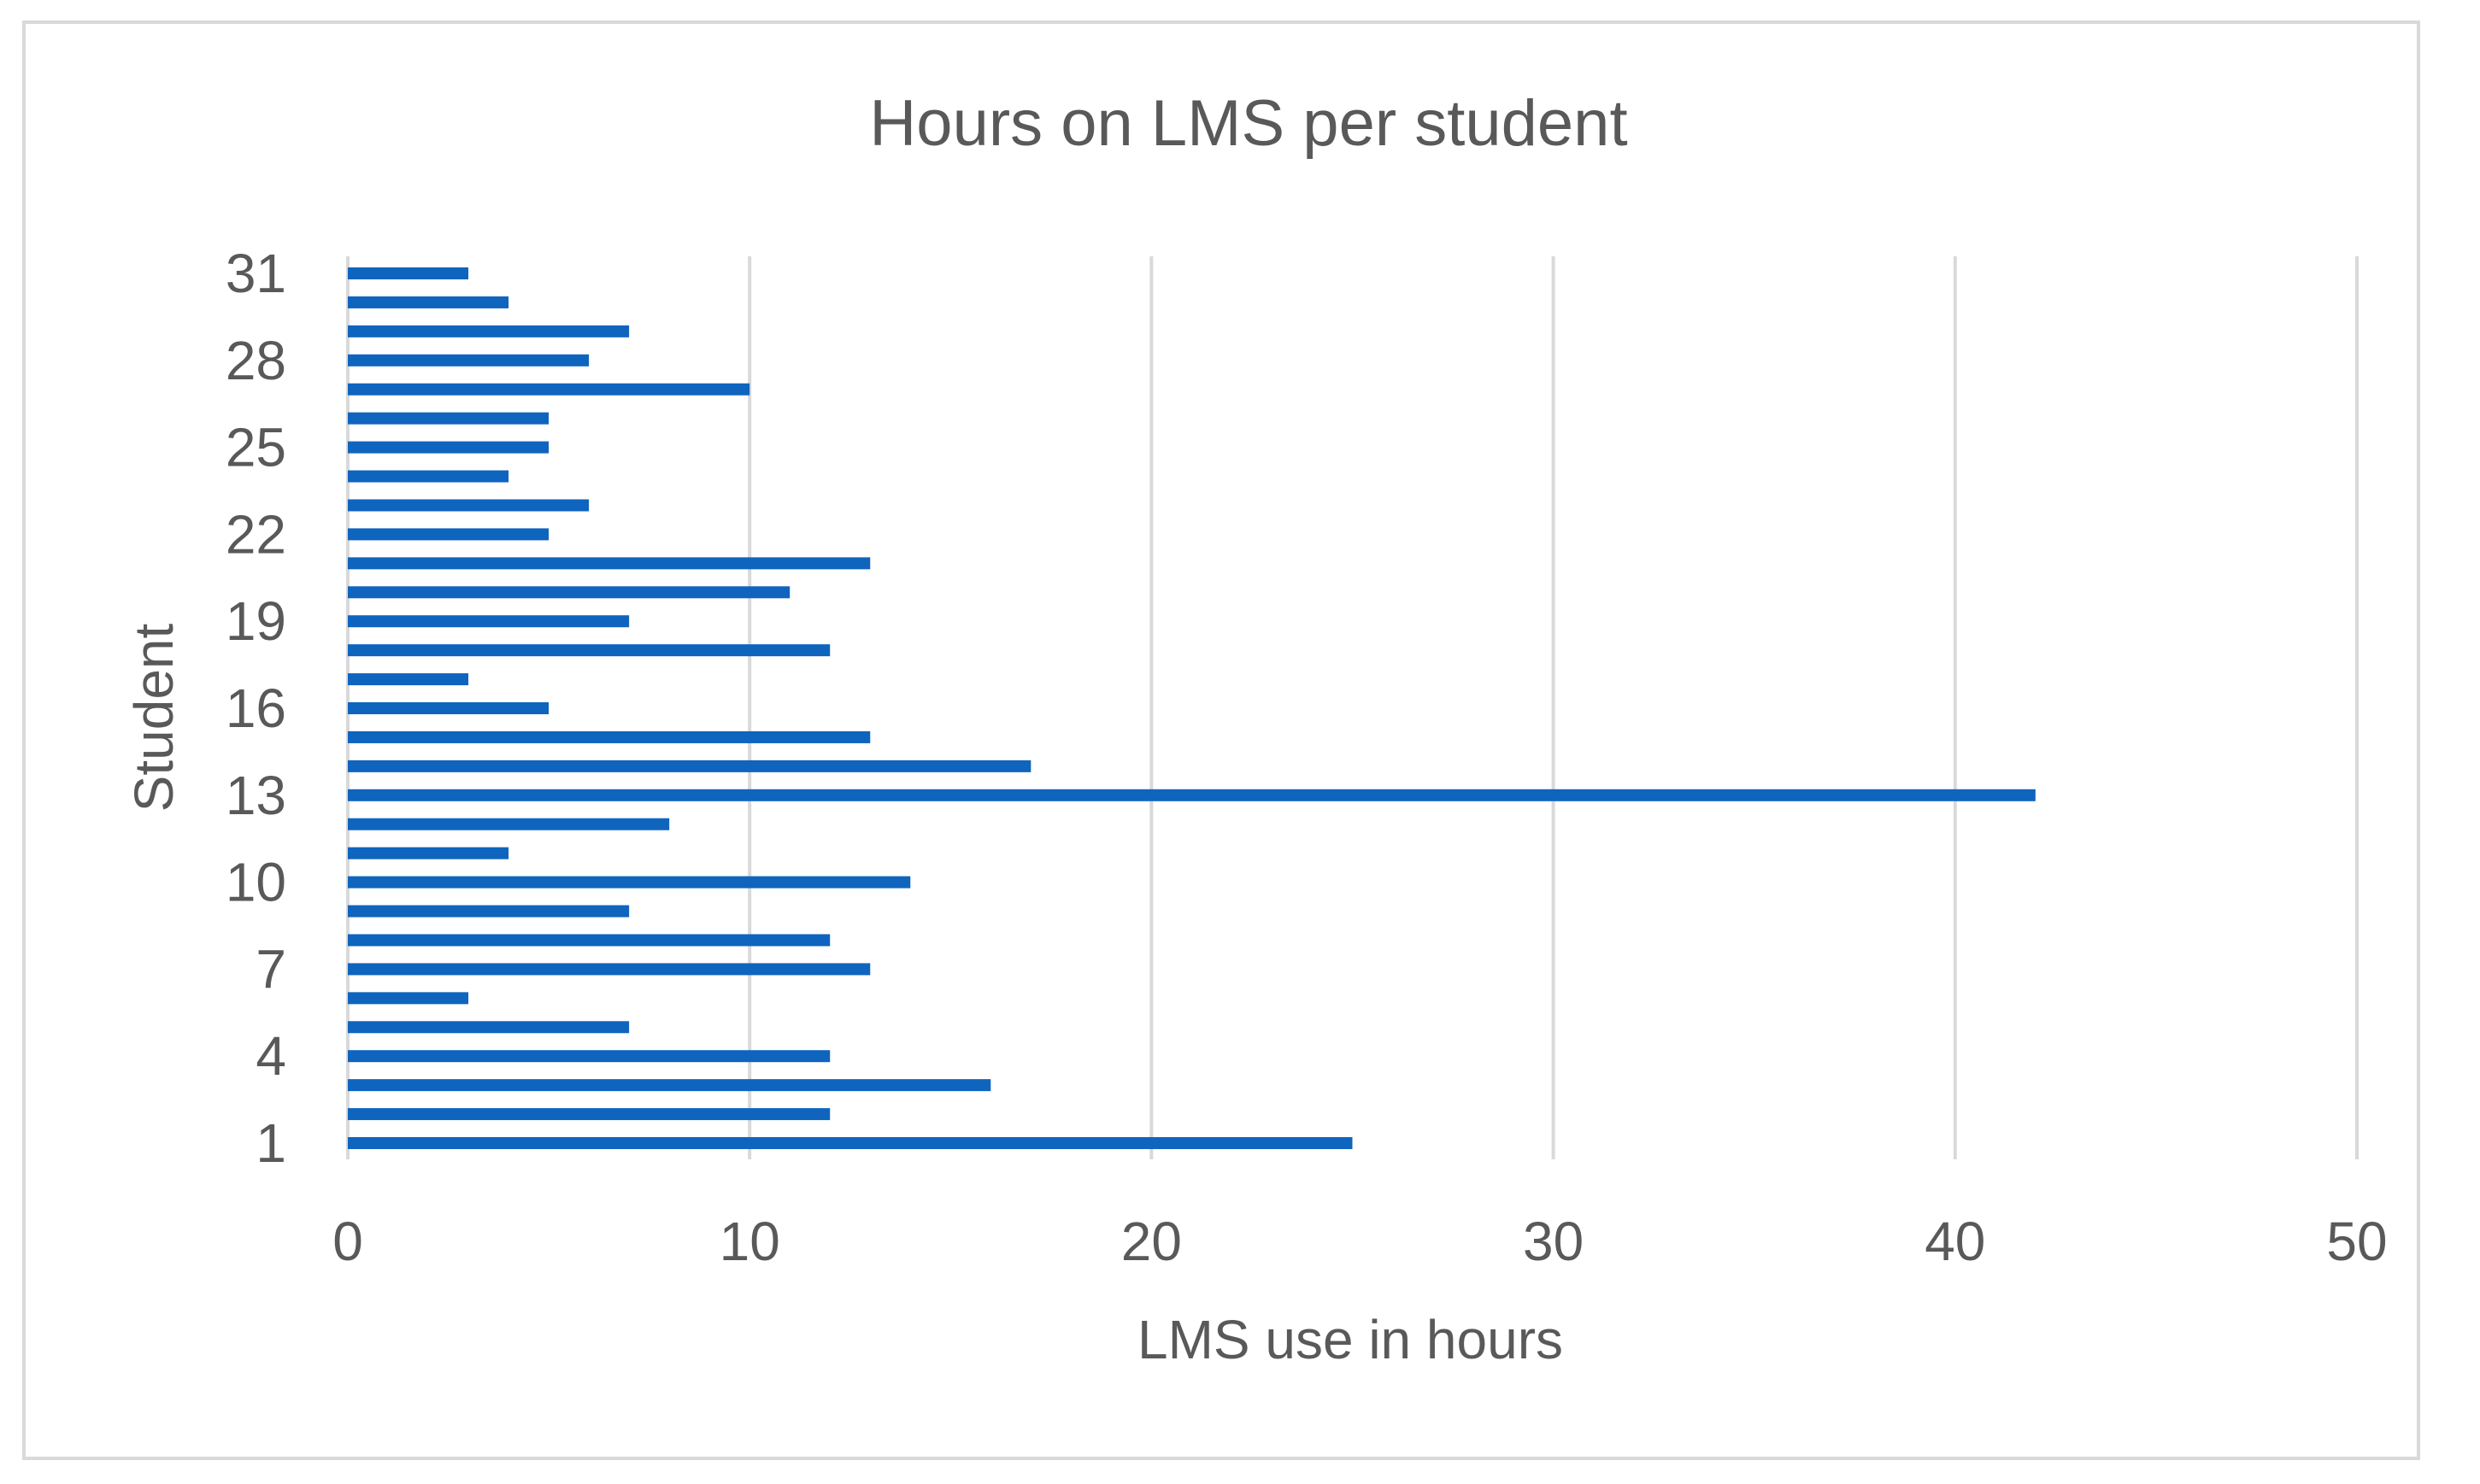  I want to click on x-tick-label: 10, so click(750, 1241).